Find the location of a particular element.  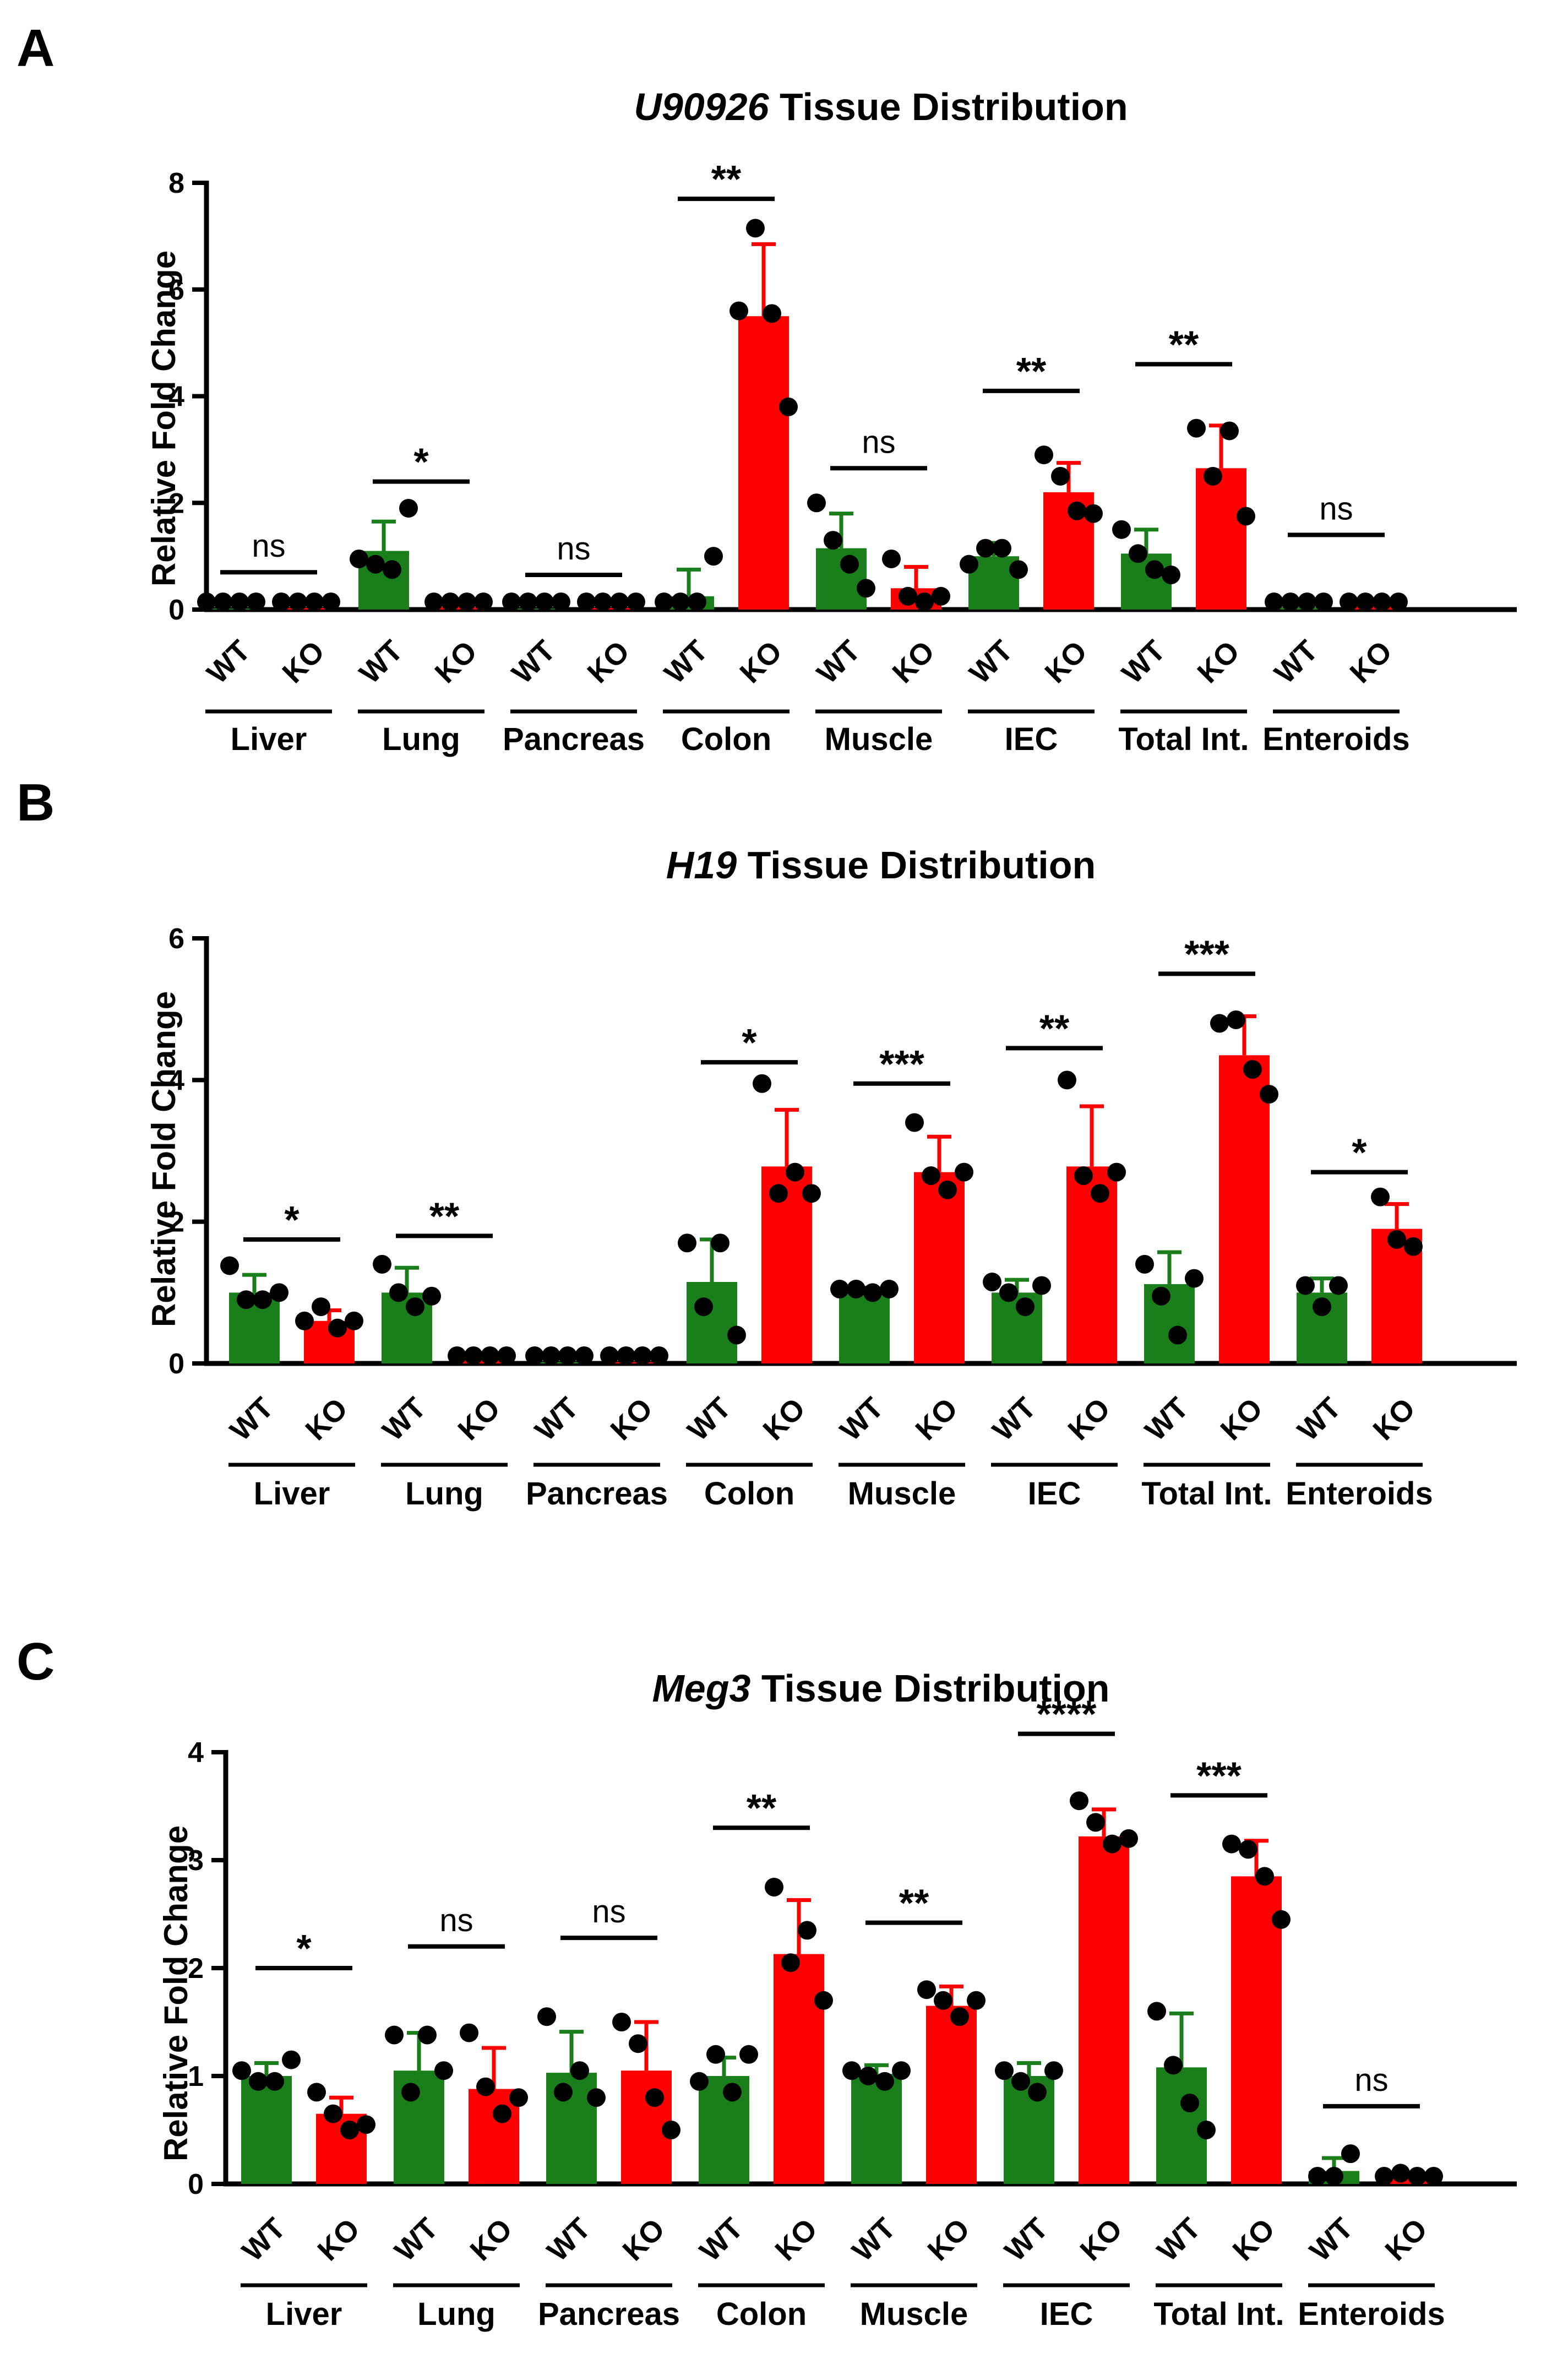

y-tick-label: 8 is located at coordinates (176, 183).